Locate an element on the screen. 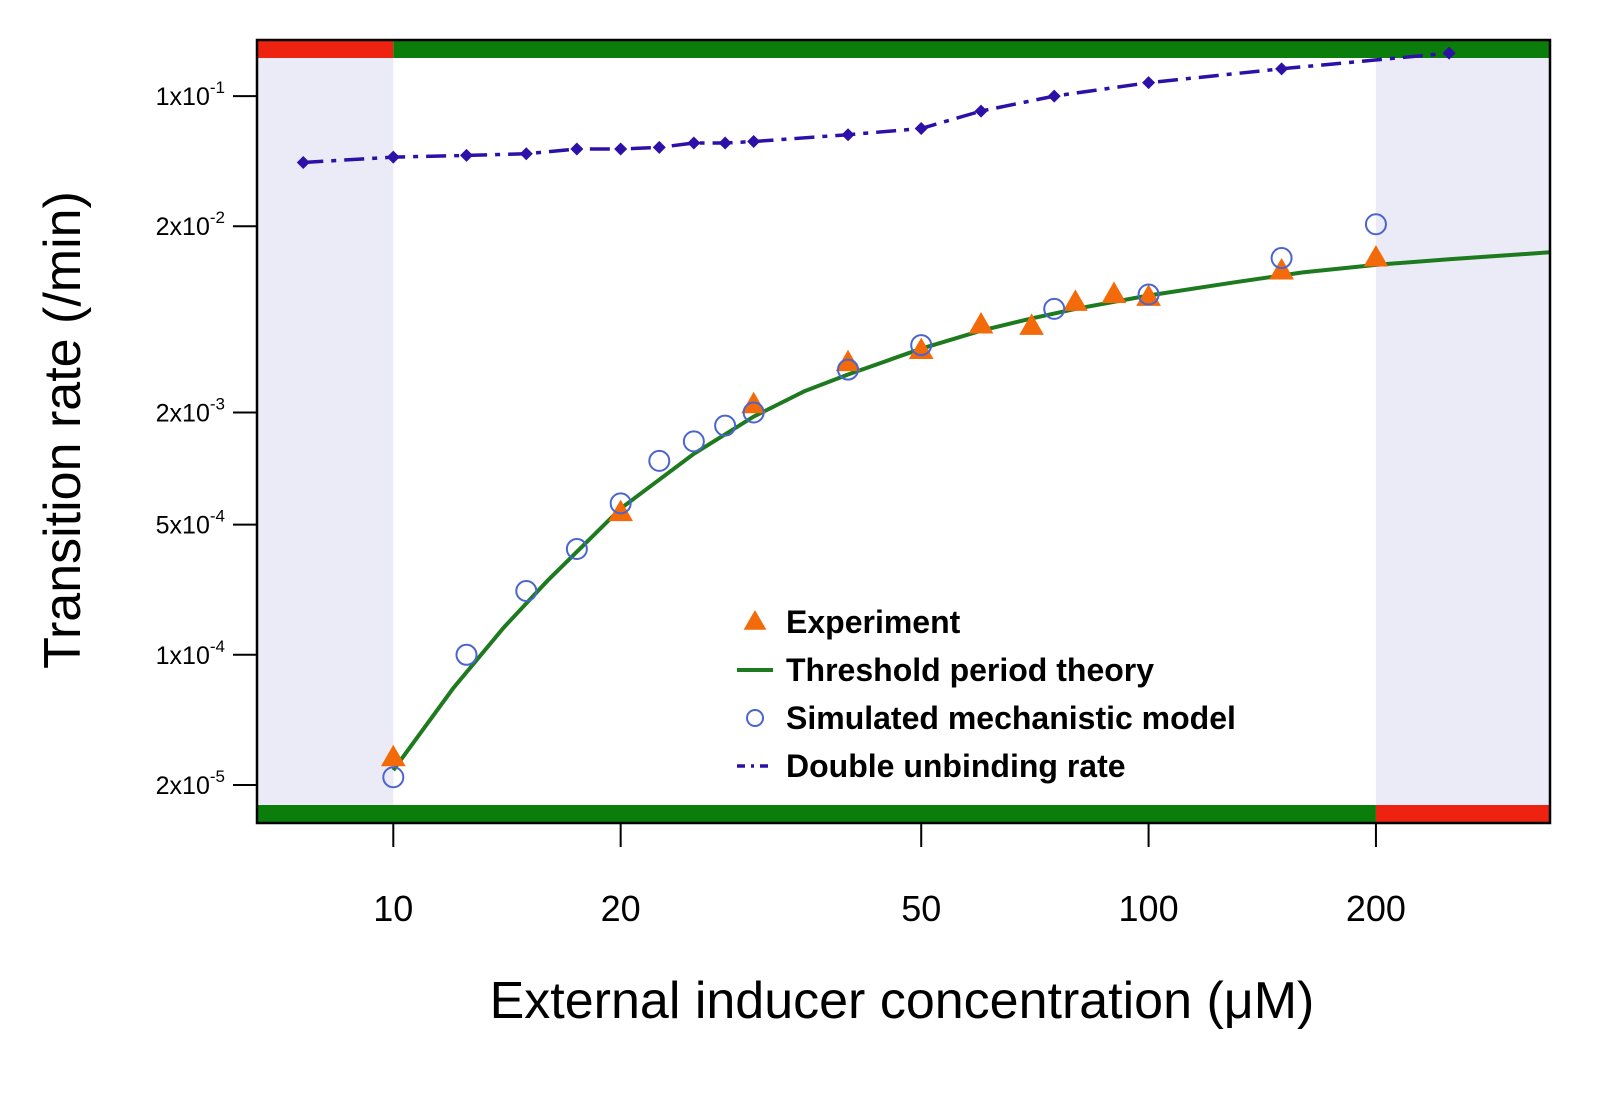  legend-entry: Simulated mechanistic model is located at coordinates (991, 718).